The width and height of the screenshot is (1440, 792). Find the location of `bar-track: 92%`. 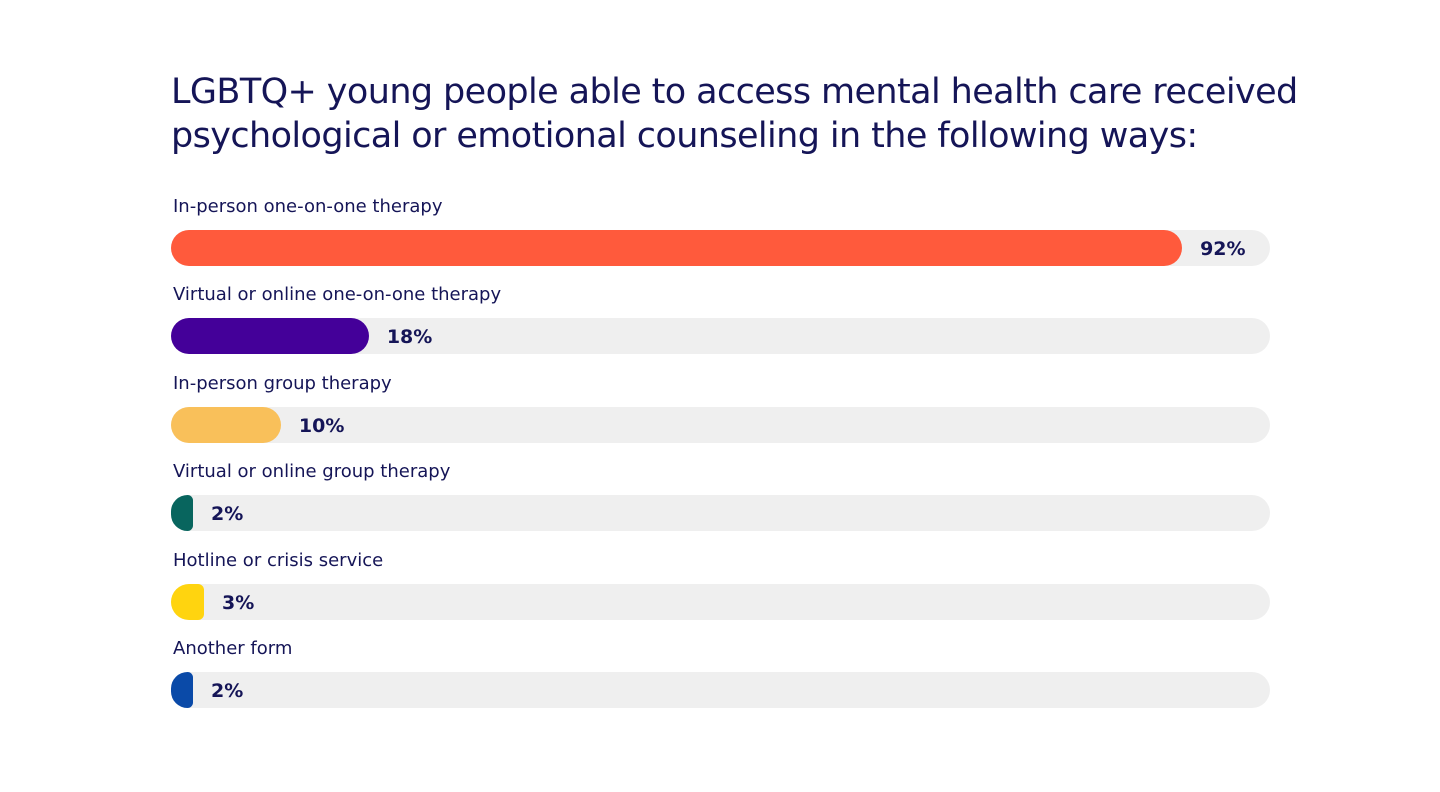

bar-track: 92% is located at coordinates (720, 248).